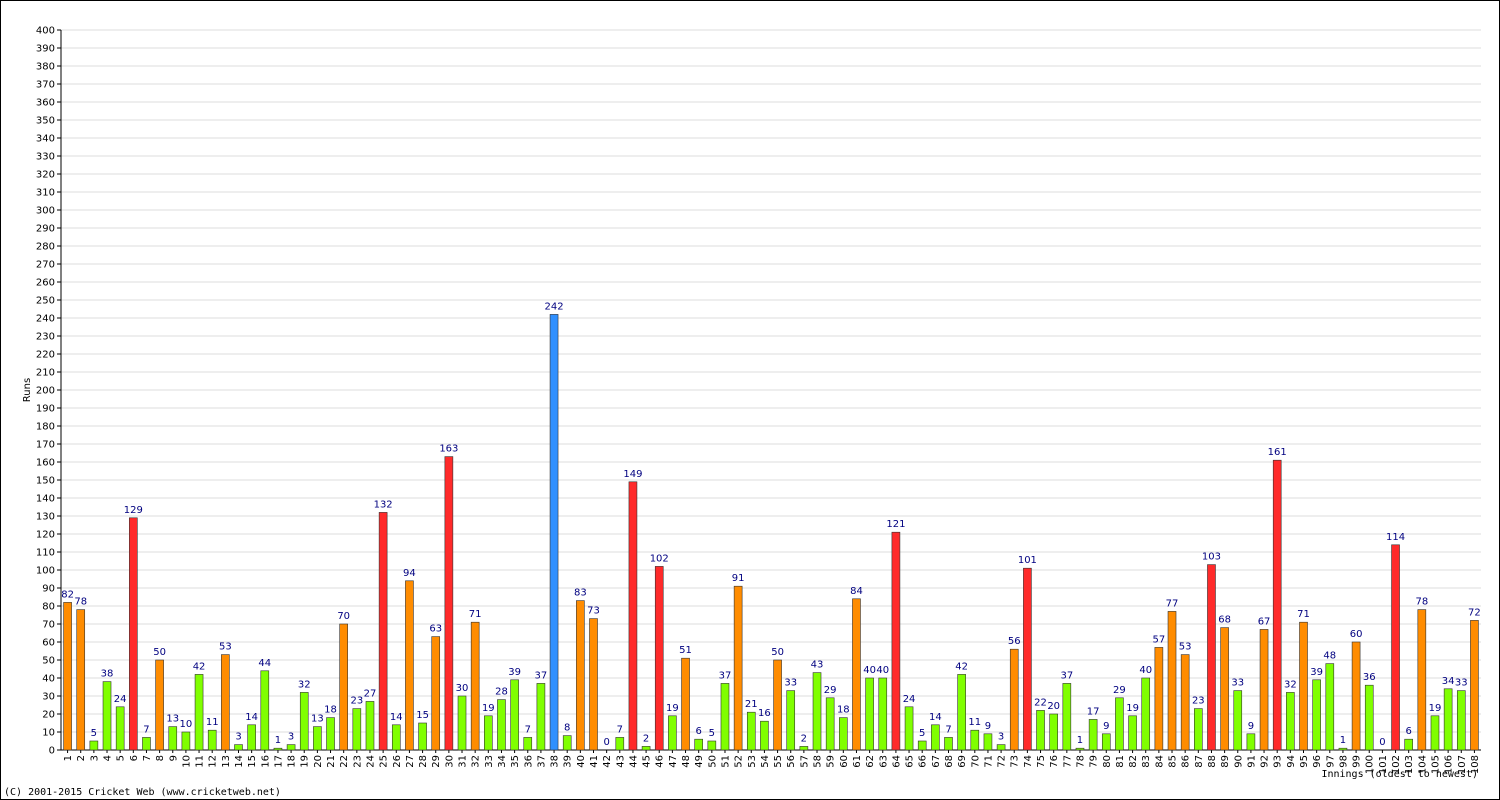  I want to click on x-tick-label: 9, so click(173, 758).